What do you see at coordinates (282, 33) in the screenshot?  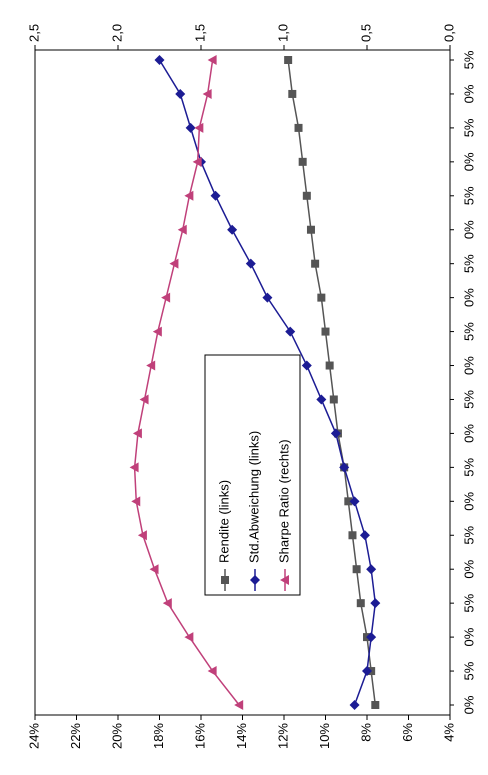 I see `y2-tick-label: 1,0` at bounding box center [282, 33].